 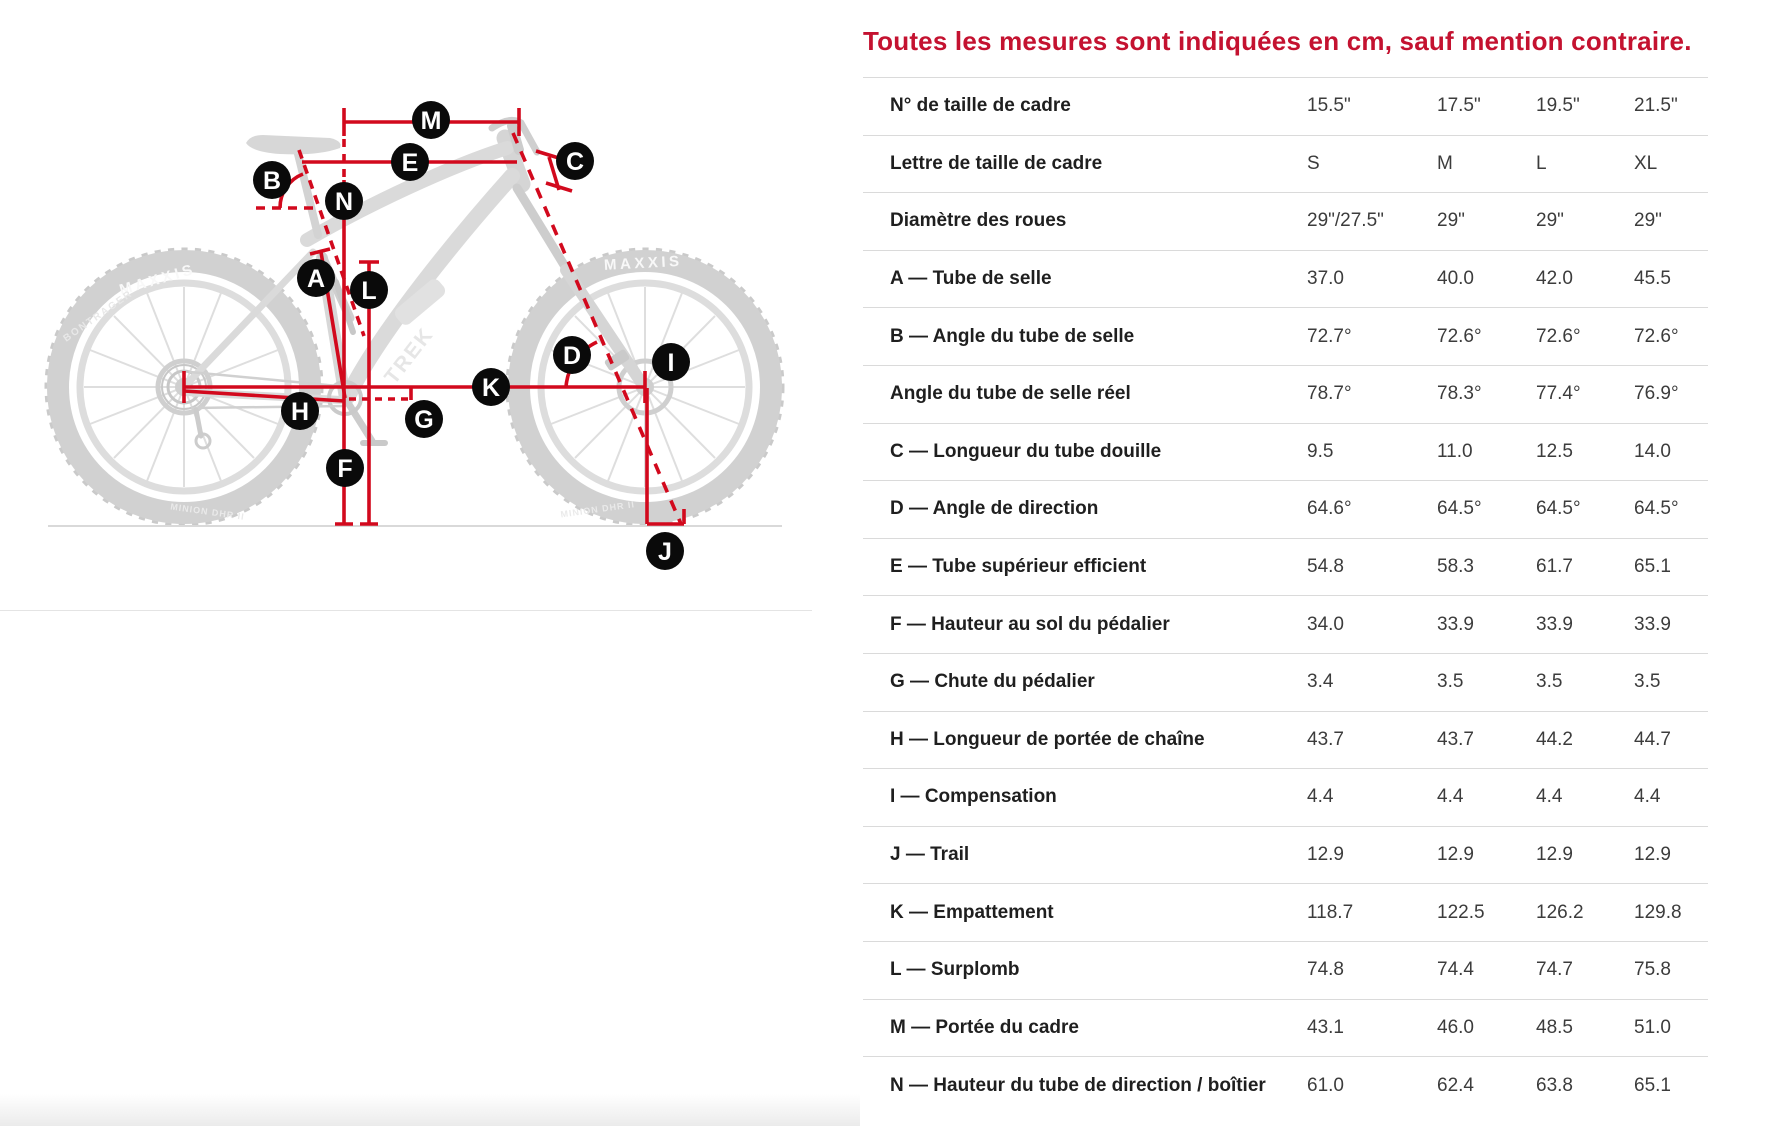 What do you see at coordinates (1486, 278) in the screenshot?
I see `row-value: 40.0` at bounding box center [1486, 278].